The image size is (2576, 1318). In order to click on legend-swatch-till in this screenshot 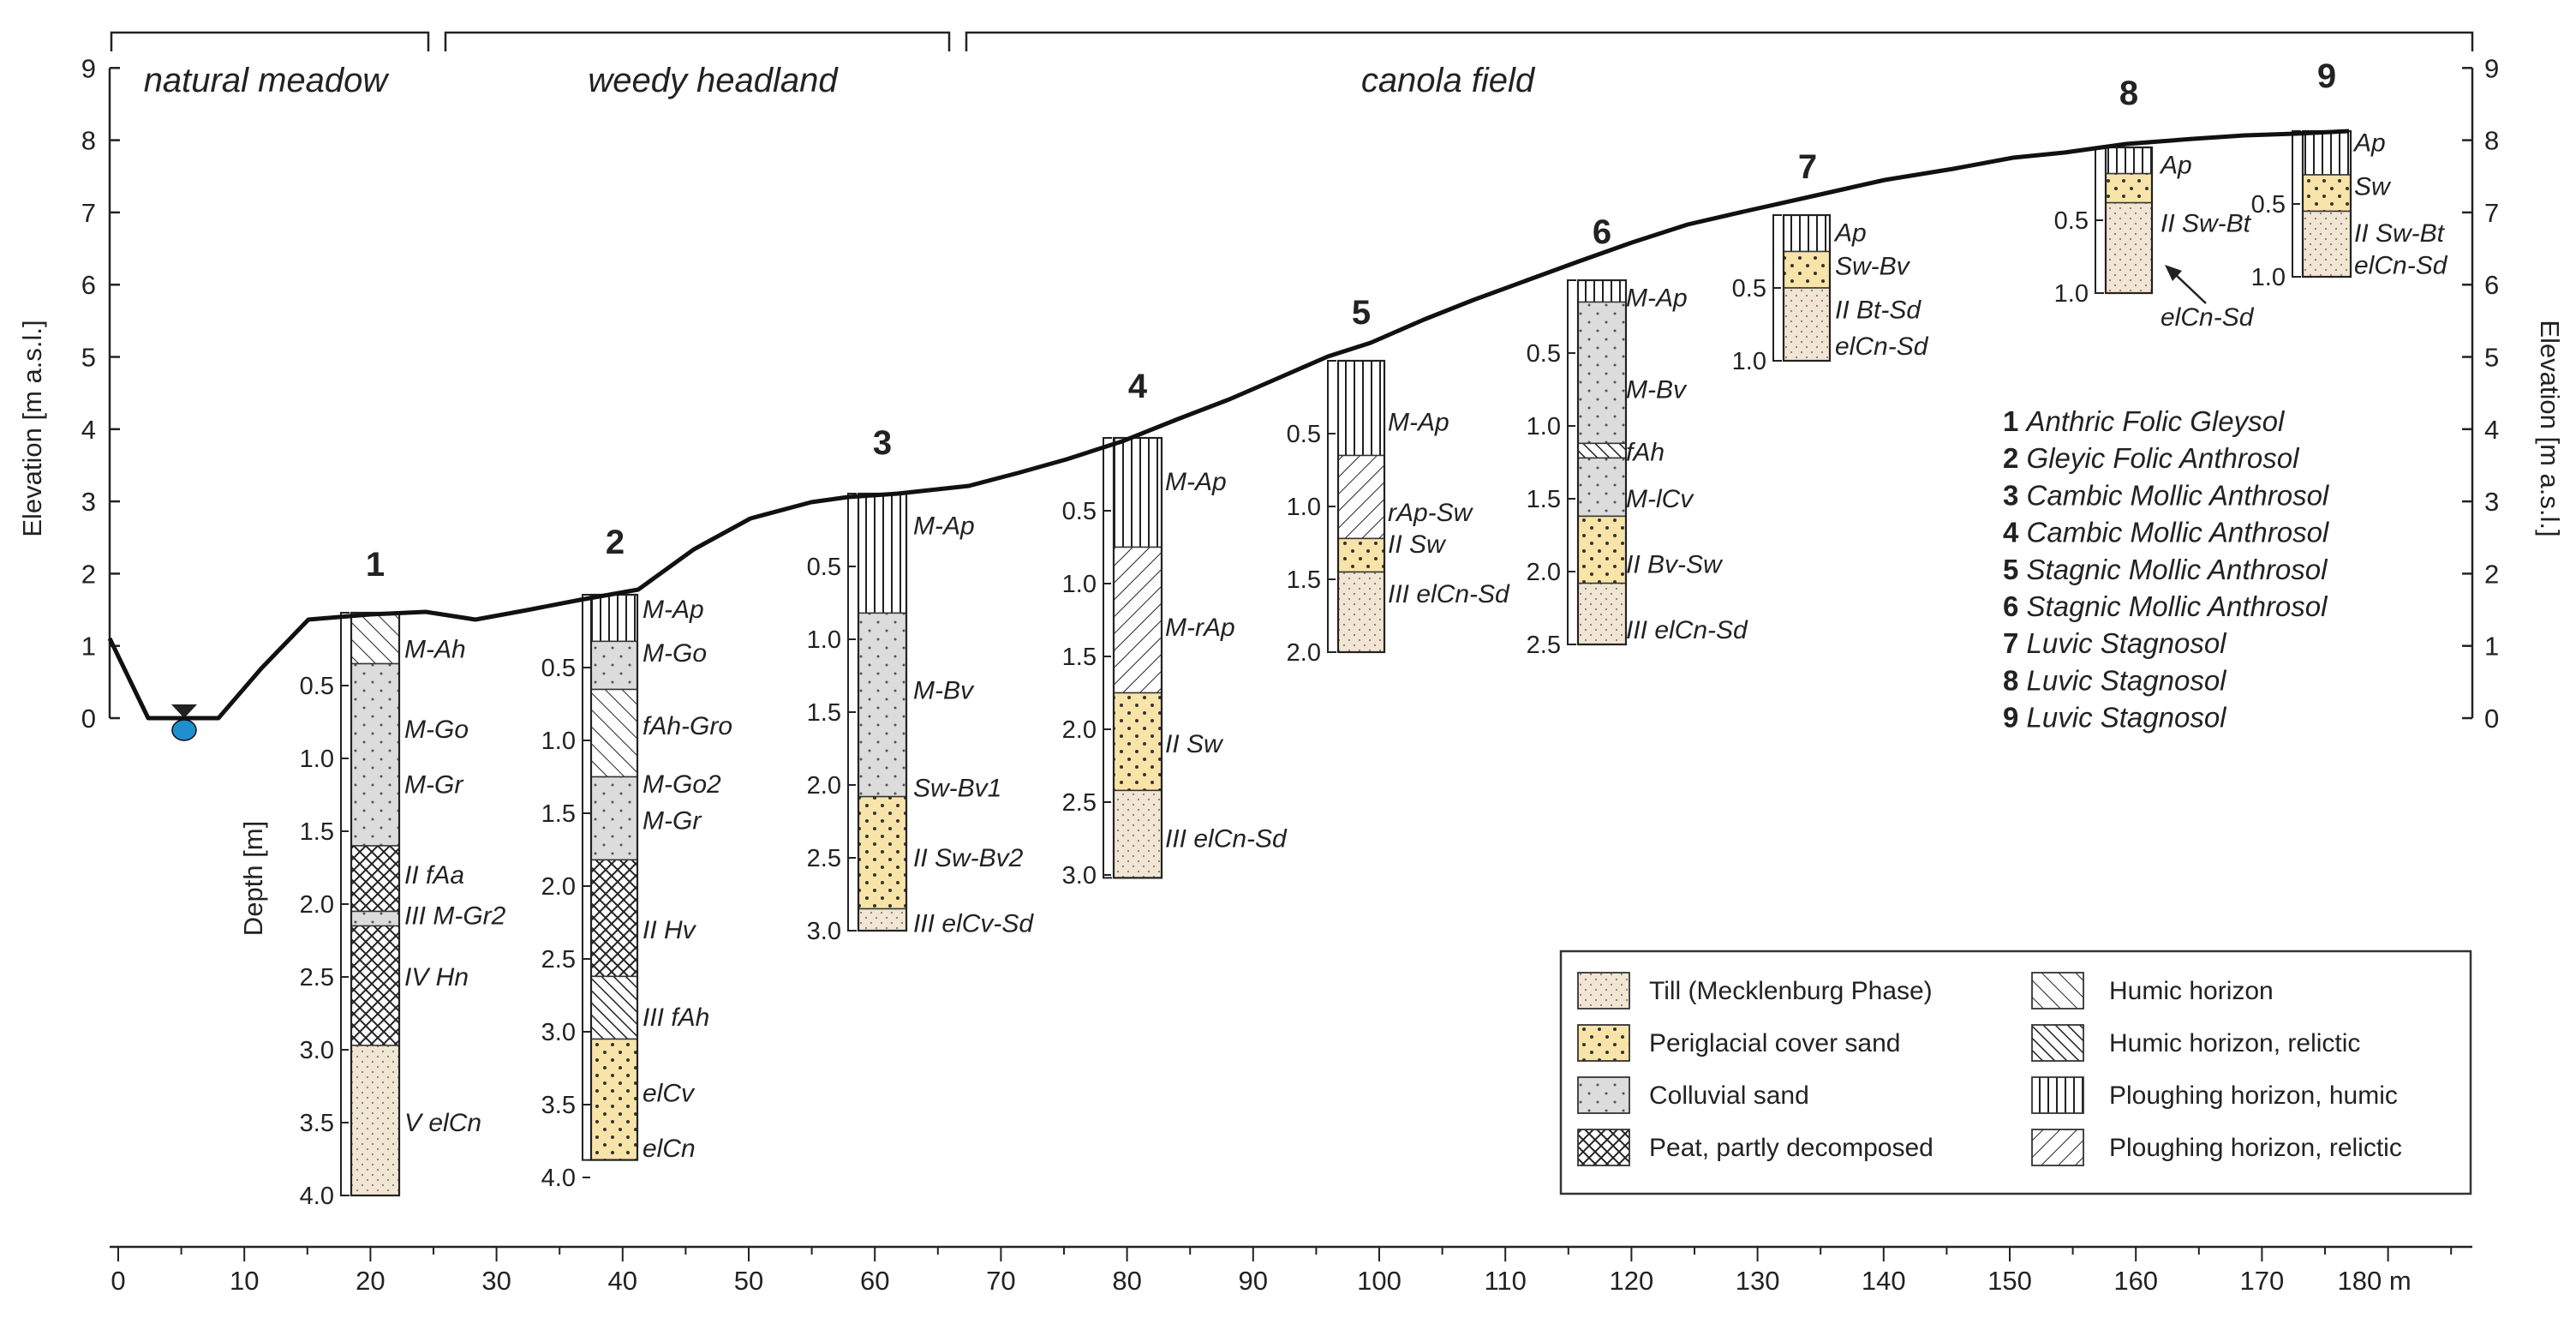, I will do `click(1604, 991)`.